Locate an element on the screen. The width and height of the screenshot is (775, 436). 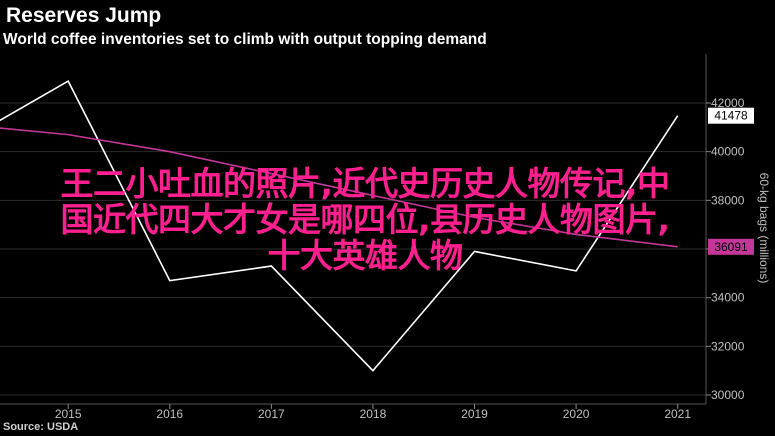
x-tick-label: 2015 is located at coordinates (68, 414).